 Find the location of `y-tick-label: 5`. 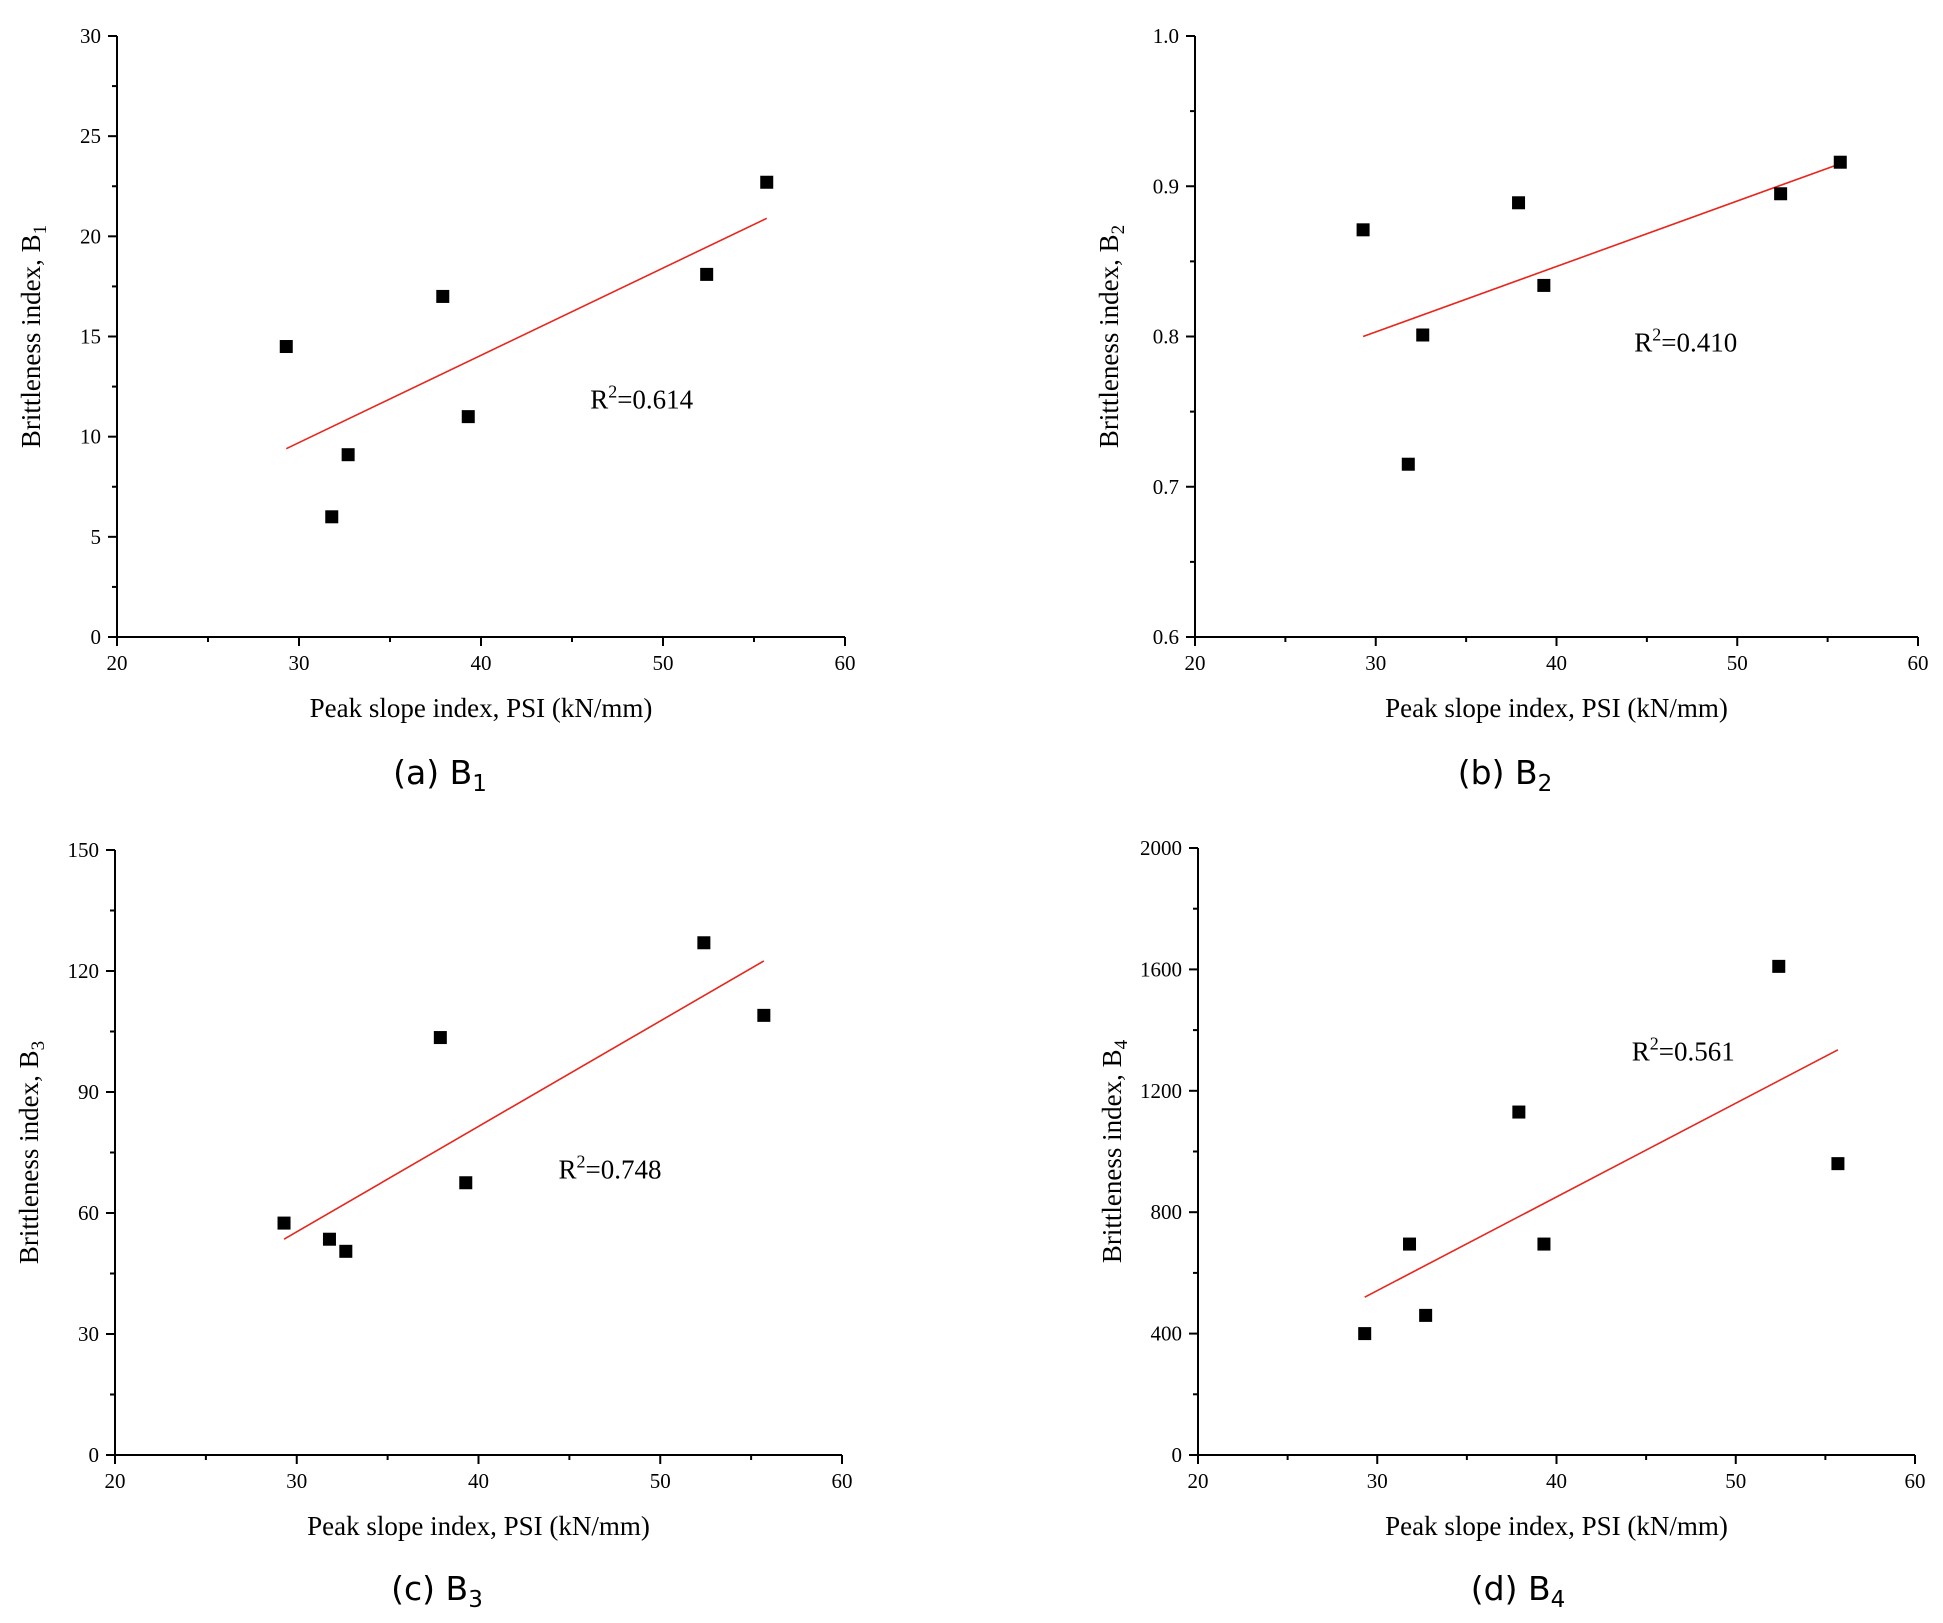

y-tick-label: 5 is located at coordinates (96, 537).